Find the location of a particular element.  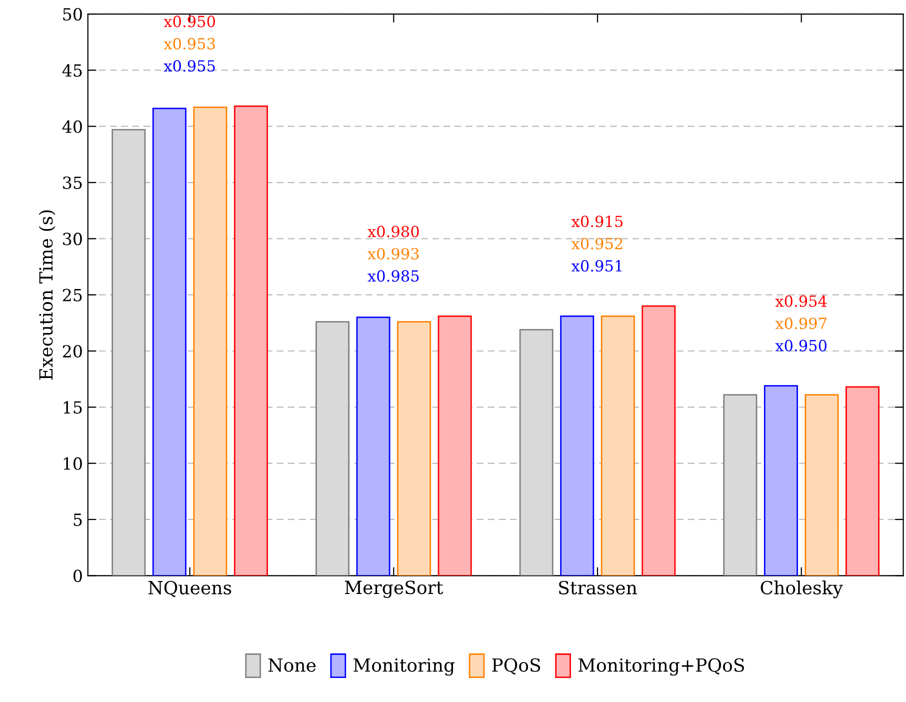

y-tick-label: 5 is located at coordinates (78, 520).